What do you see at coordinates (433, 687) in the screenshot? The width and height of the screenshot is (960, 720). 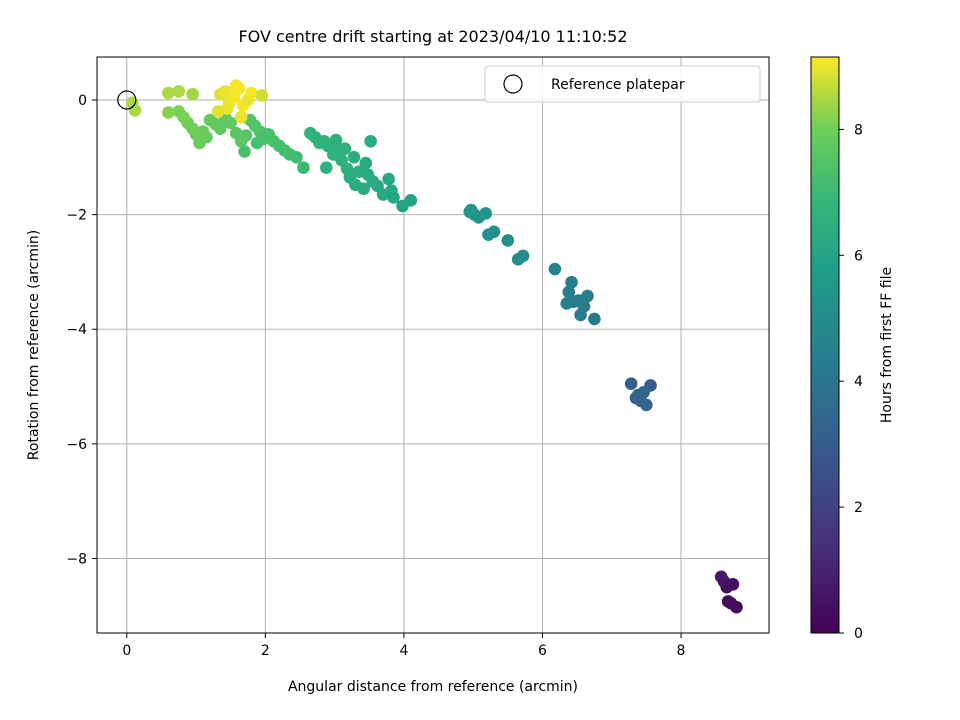 I see `x-axis-label: Angular distance from reference (arcmin)` at bounding box center [433, 687].